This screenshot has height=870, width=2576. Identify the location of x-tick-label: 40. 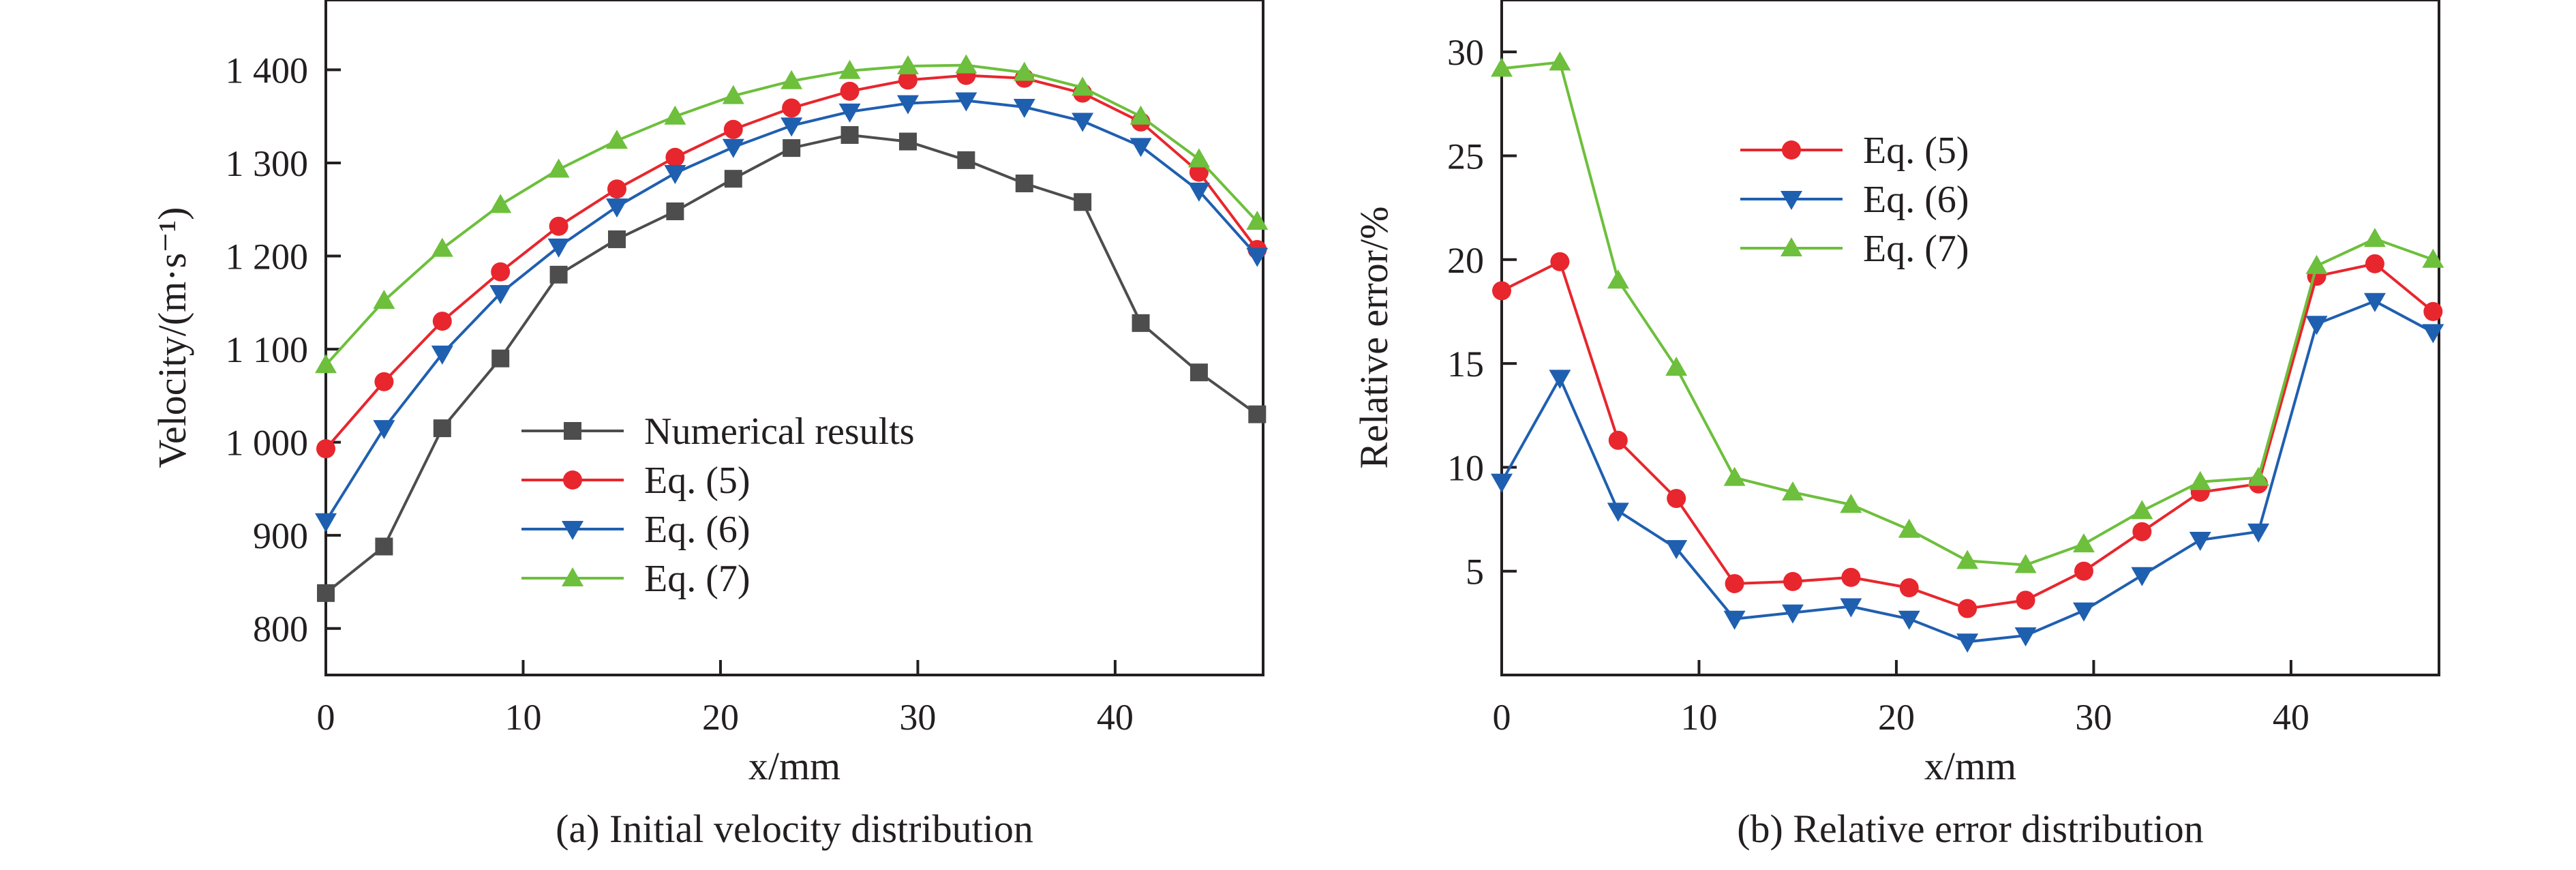
(2291, 717).